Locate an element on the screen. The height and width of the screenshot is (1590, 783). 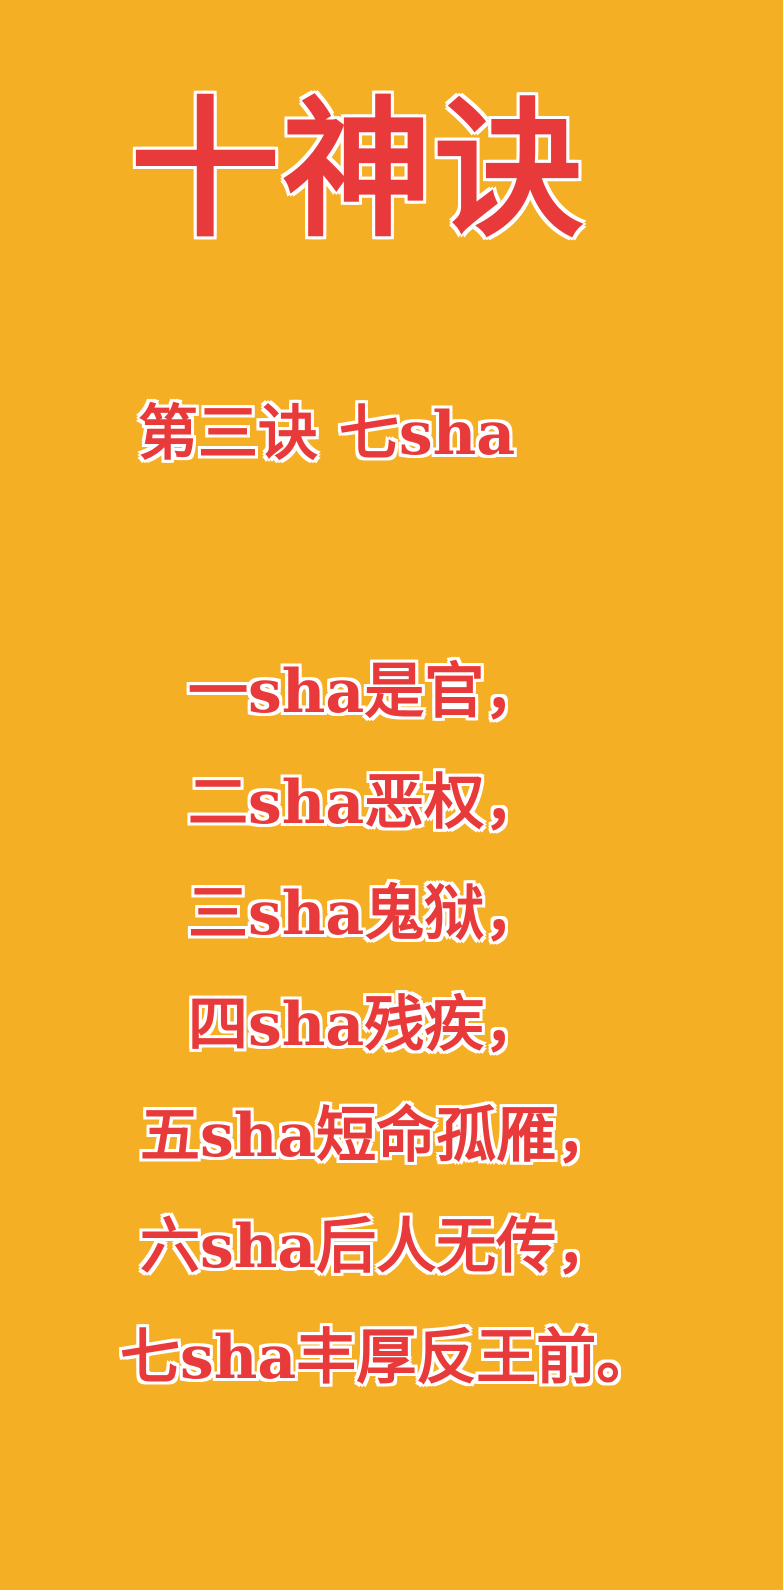
verse-line-2: 二sha恶权， is located at coordinates (366, 803).